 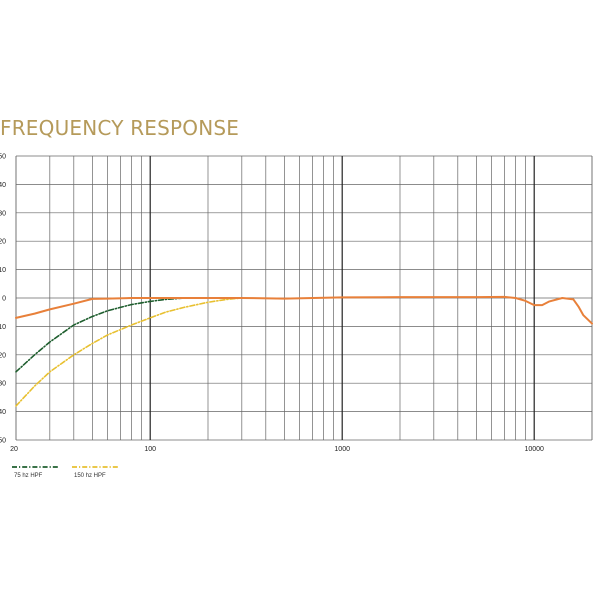 I want to click on y-tick-label: 20, so click(x=3, y=242).